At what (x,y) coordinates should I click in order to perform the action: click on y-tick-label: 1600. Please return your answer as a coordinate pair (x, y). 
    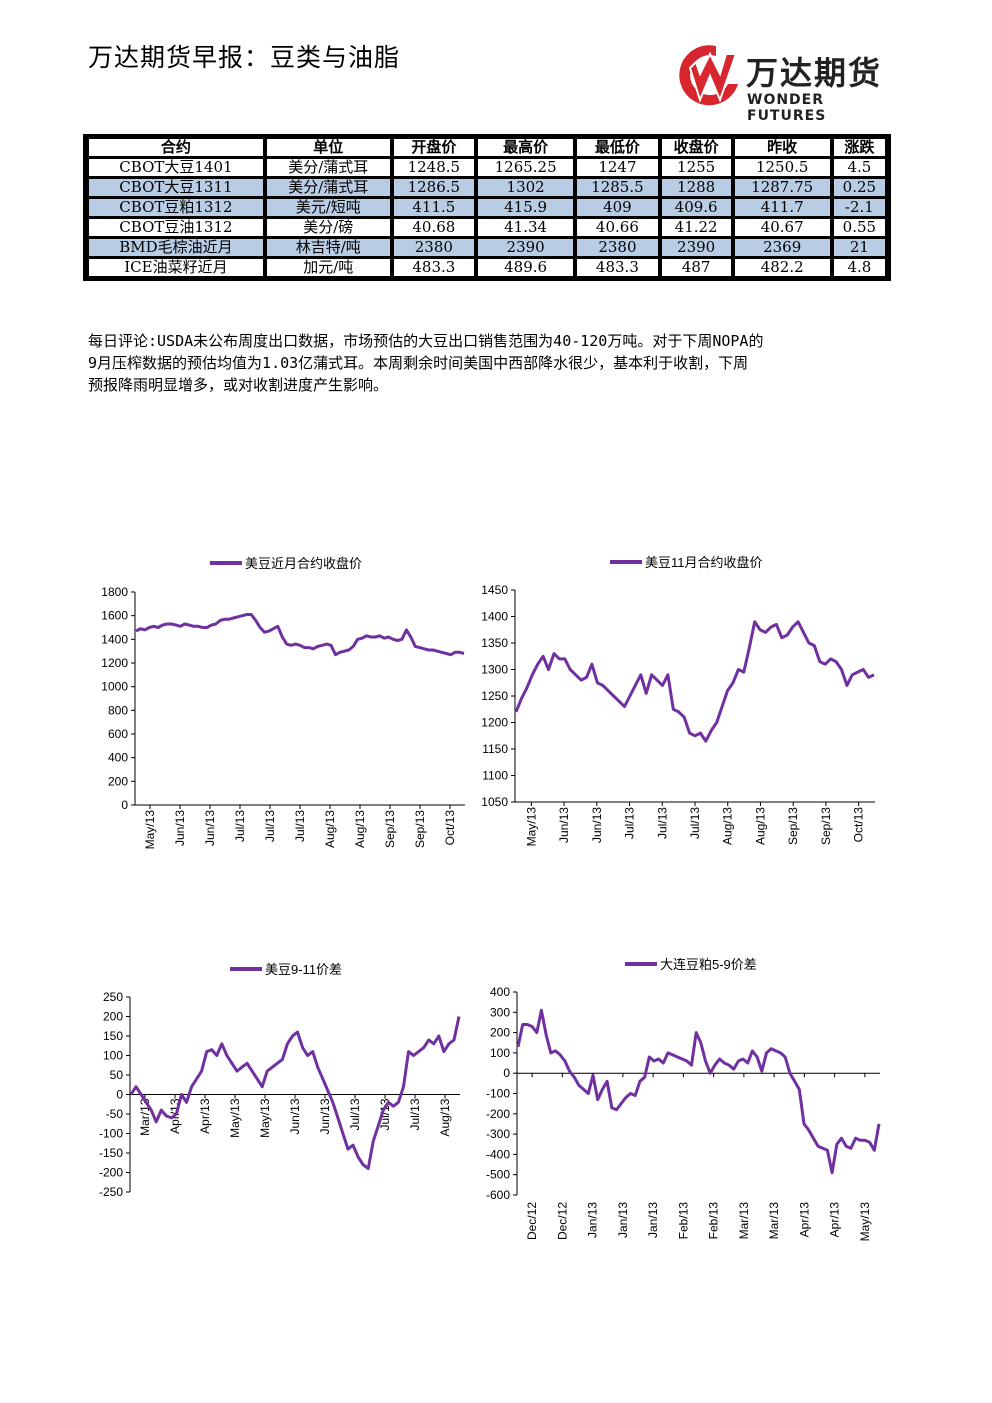
    Looking at the image, I should click on (114, 616).